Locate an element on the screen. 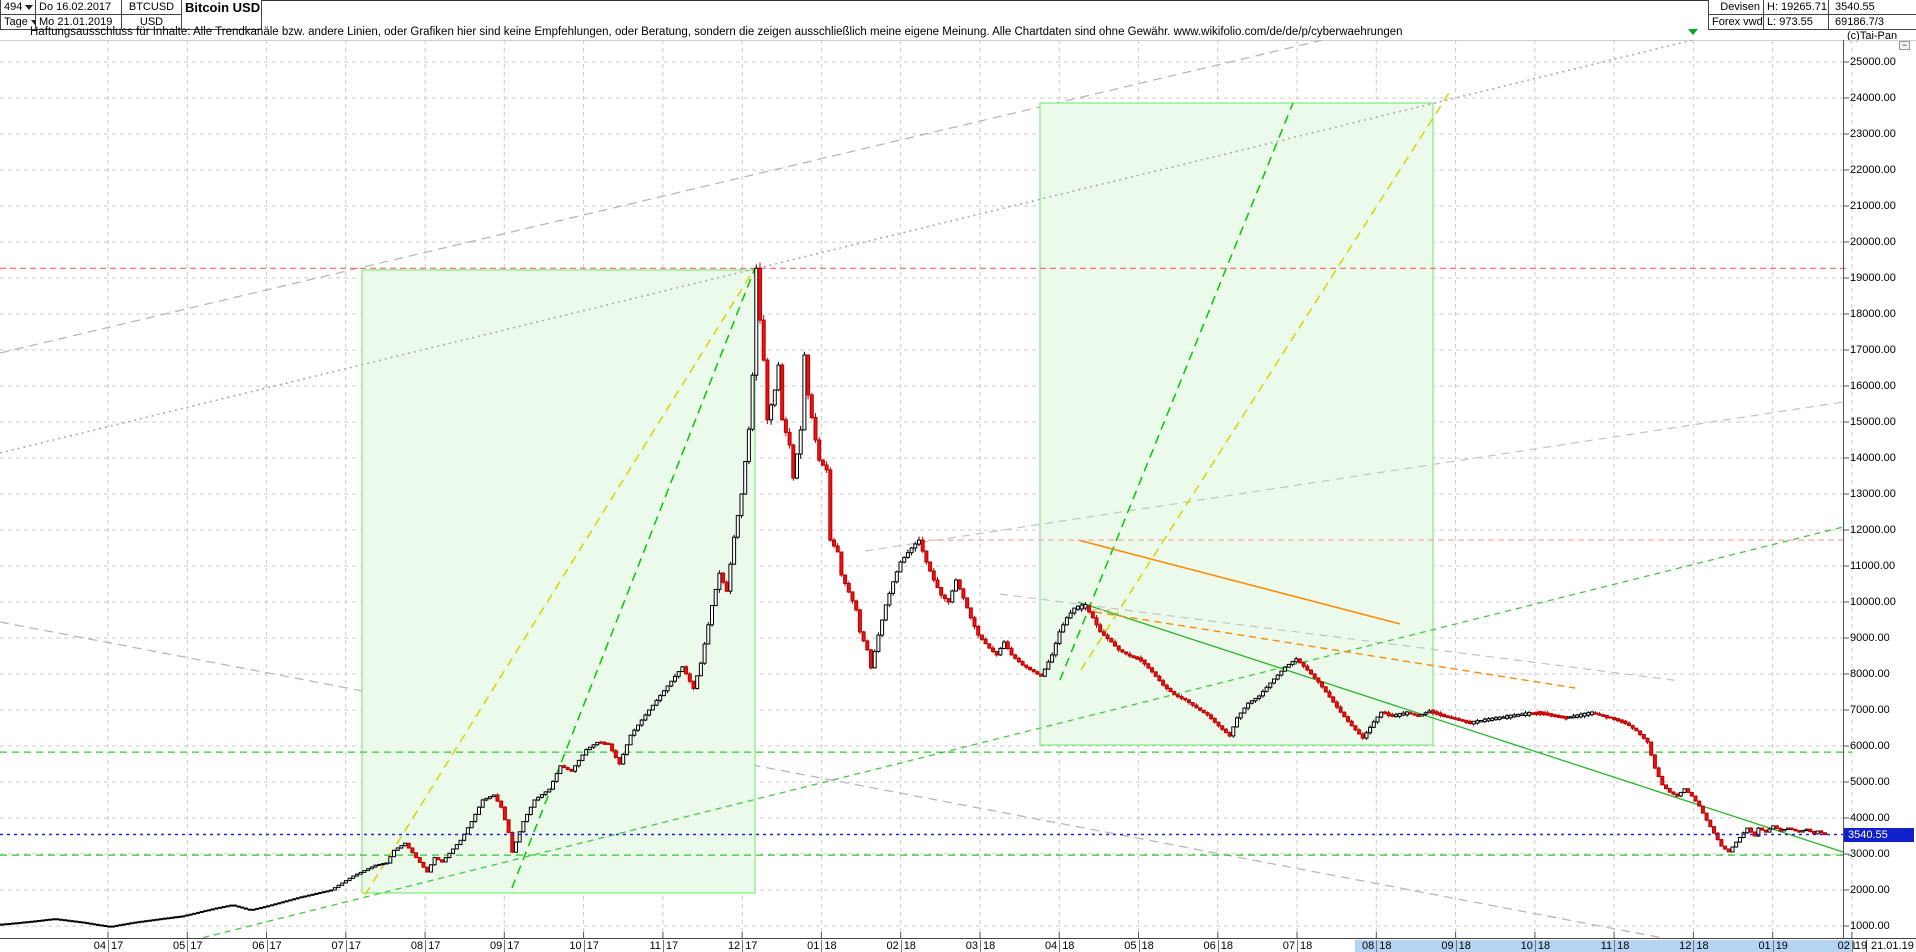 The width and height of the screenshot is (1916, 952). price-axis-label: 2000.00 is located at coordinates (1870, 890).